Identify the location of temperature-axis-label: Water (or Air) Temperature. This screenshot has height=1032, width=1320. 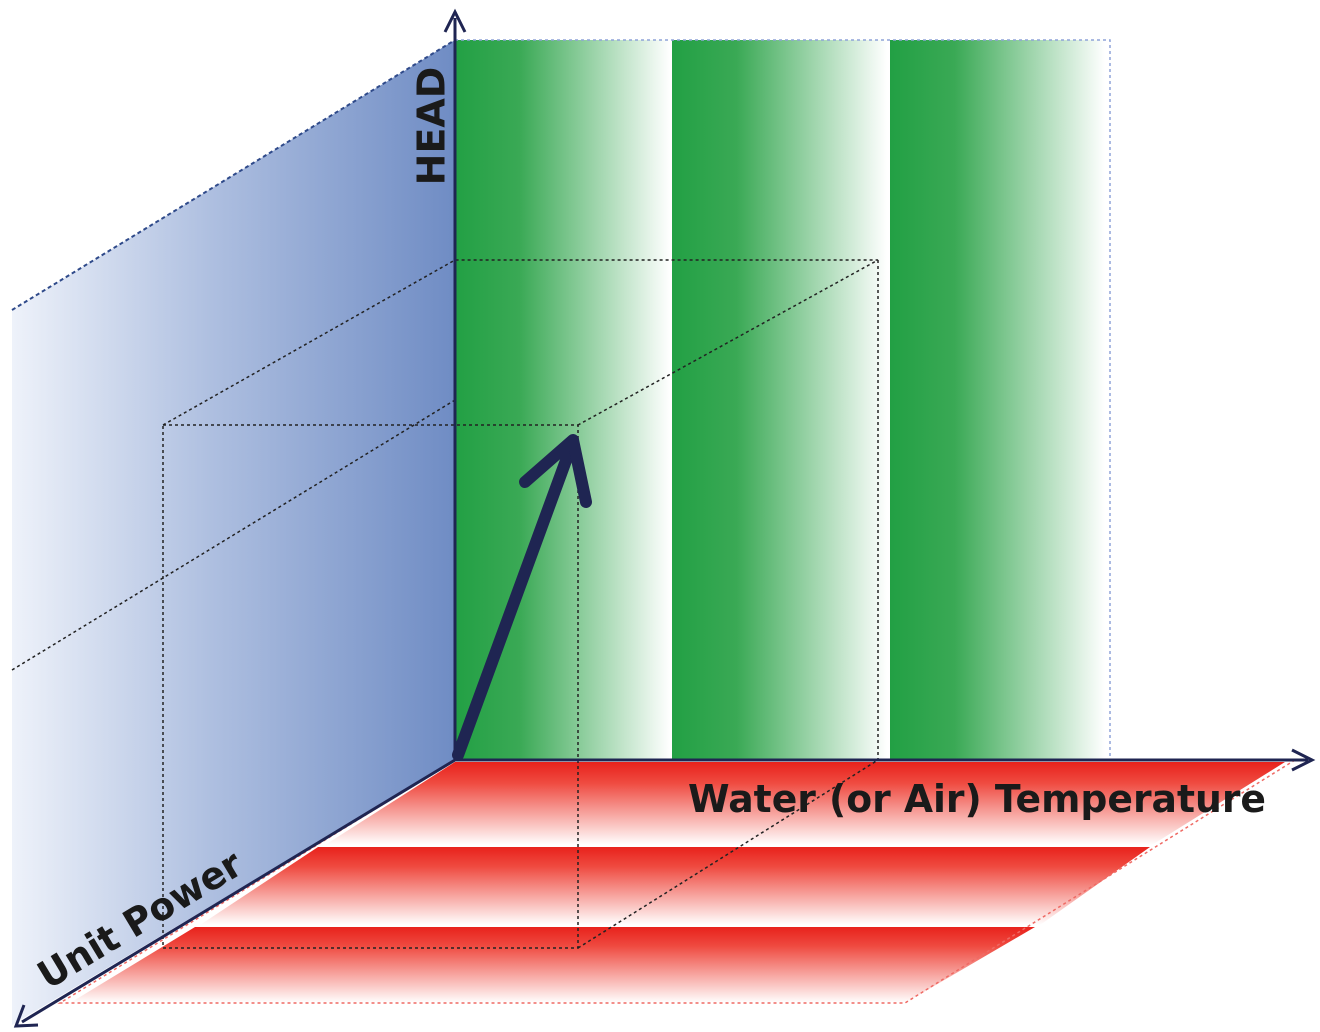
(977, 799).